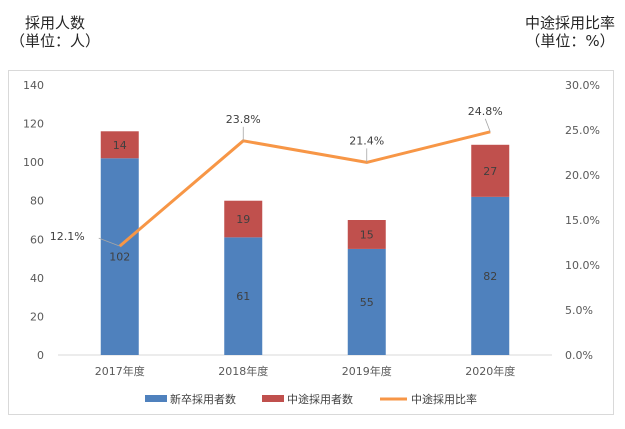 The image size is (625, 429). What do you see at coordinates (579, 310) in the screenshot?
I see `y-right-tick-label: 5.0%` at bounding box center [579, 310].